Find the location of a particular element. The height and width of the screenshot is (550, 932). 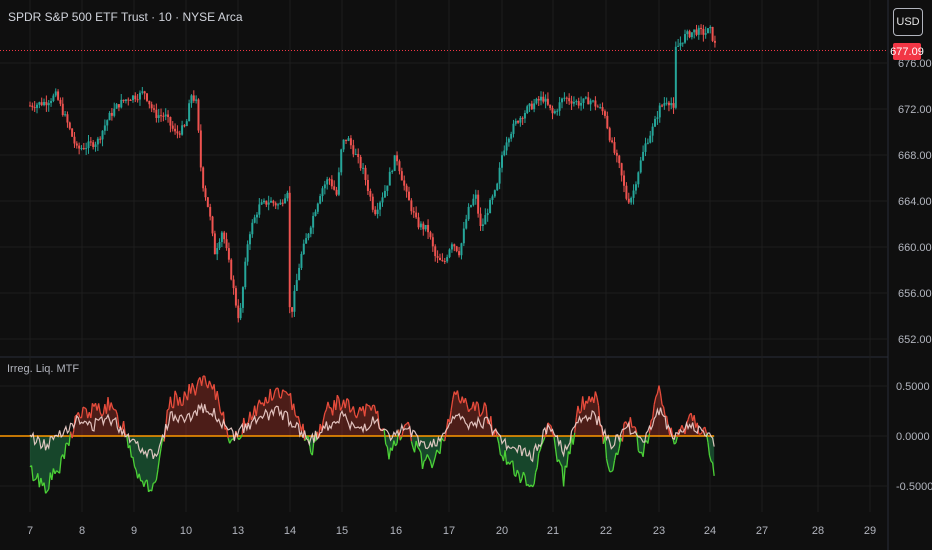

time-tick-label: 13 is located at coordinates (238, 531).